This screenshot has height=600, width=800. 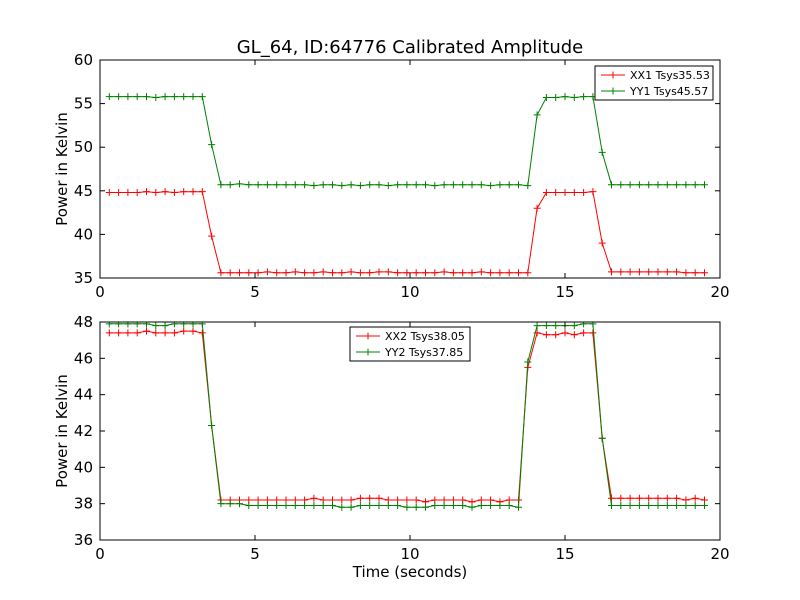 What do you see at coordinates (409, 292) in the screenshot?
I see `x-tick-label: 10` at bounding box center [409, 292].